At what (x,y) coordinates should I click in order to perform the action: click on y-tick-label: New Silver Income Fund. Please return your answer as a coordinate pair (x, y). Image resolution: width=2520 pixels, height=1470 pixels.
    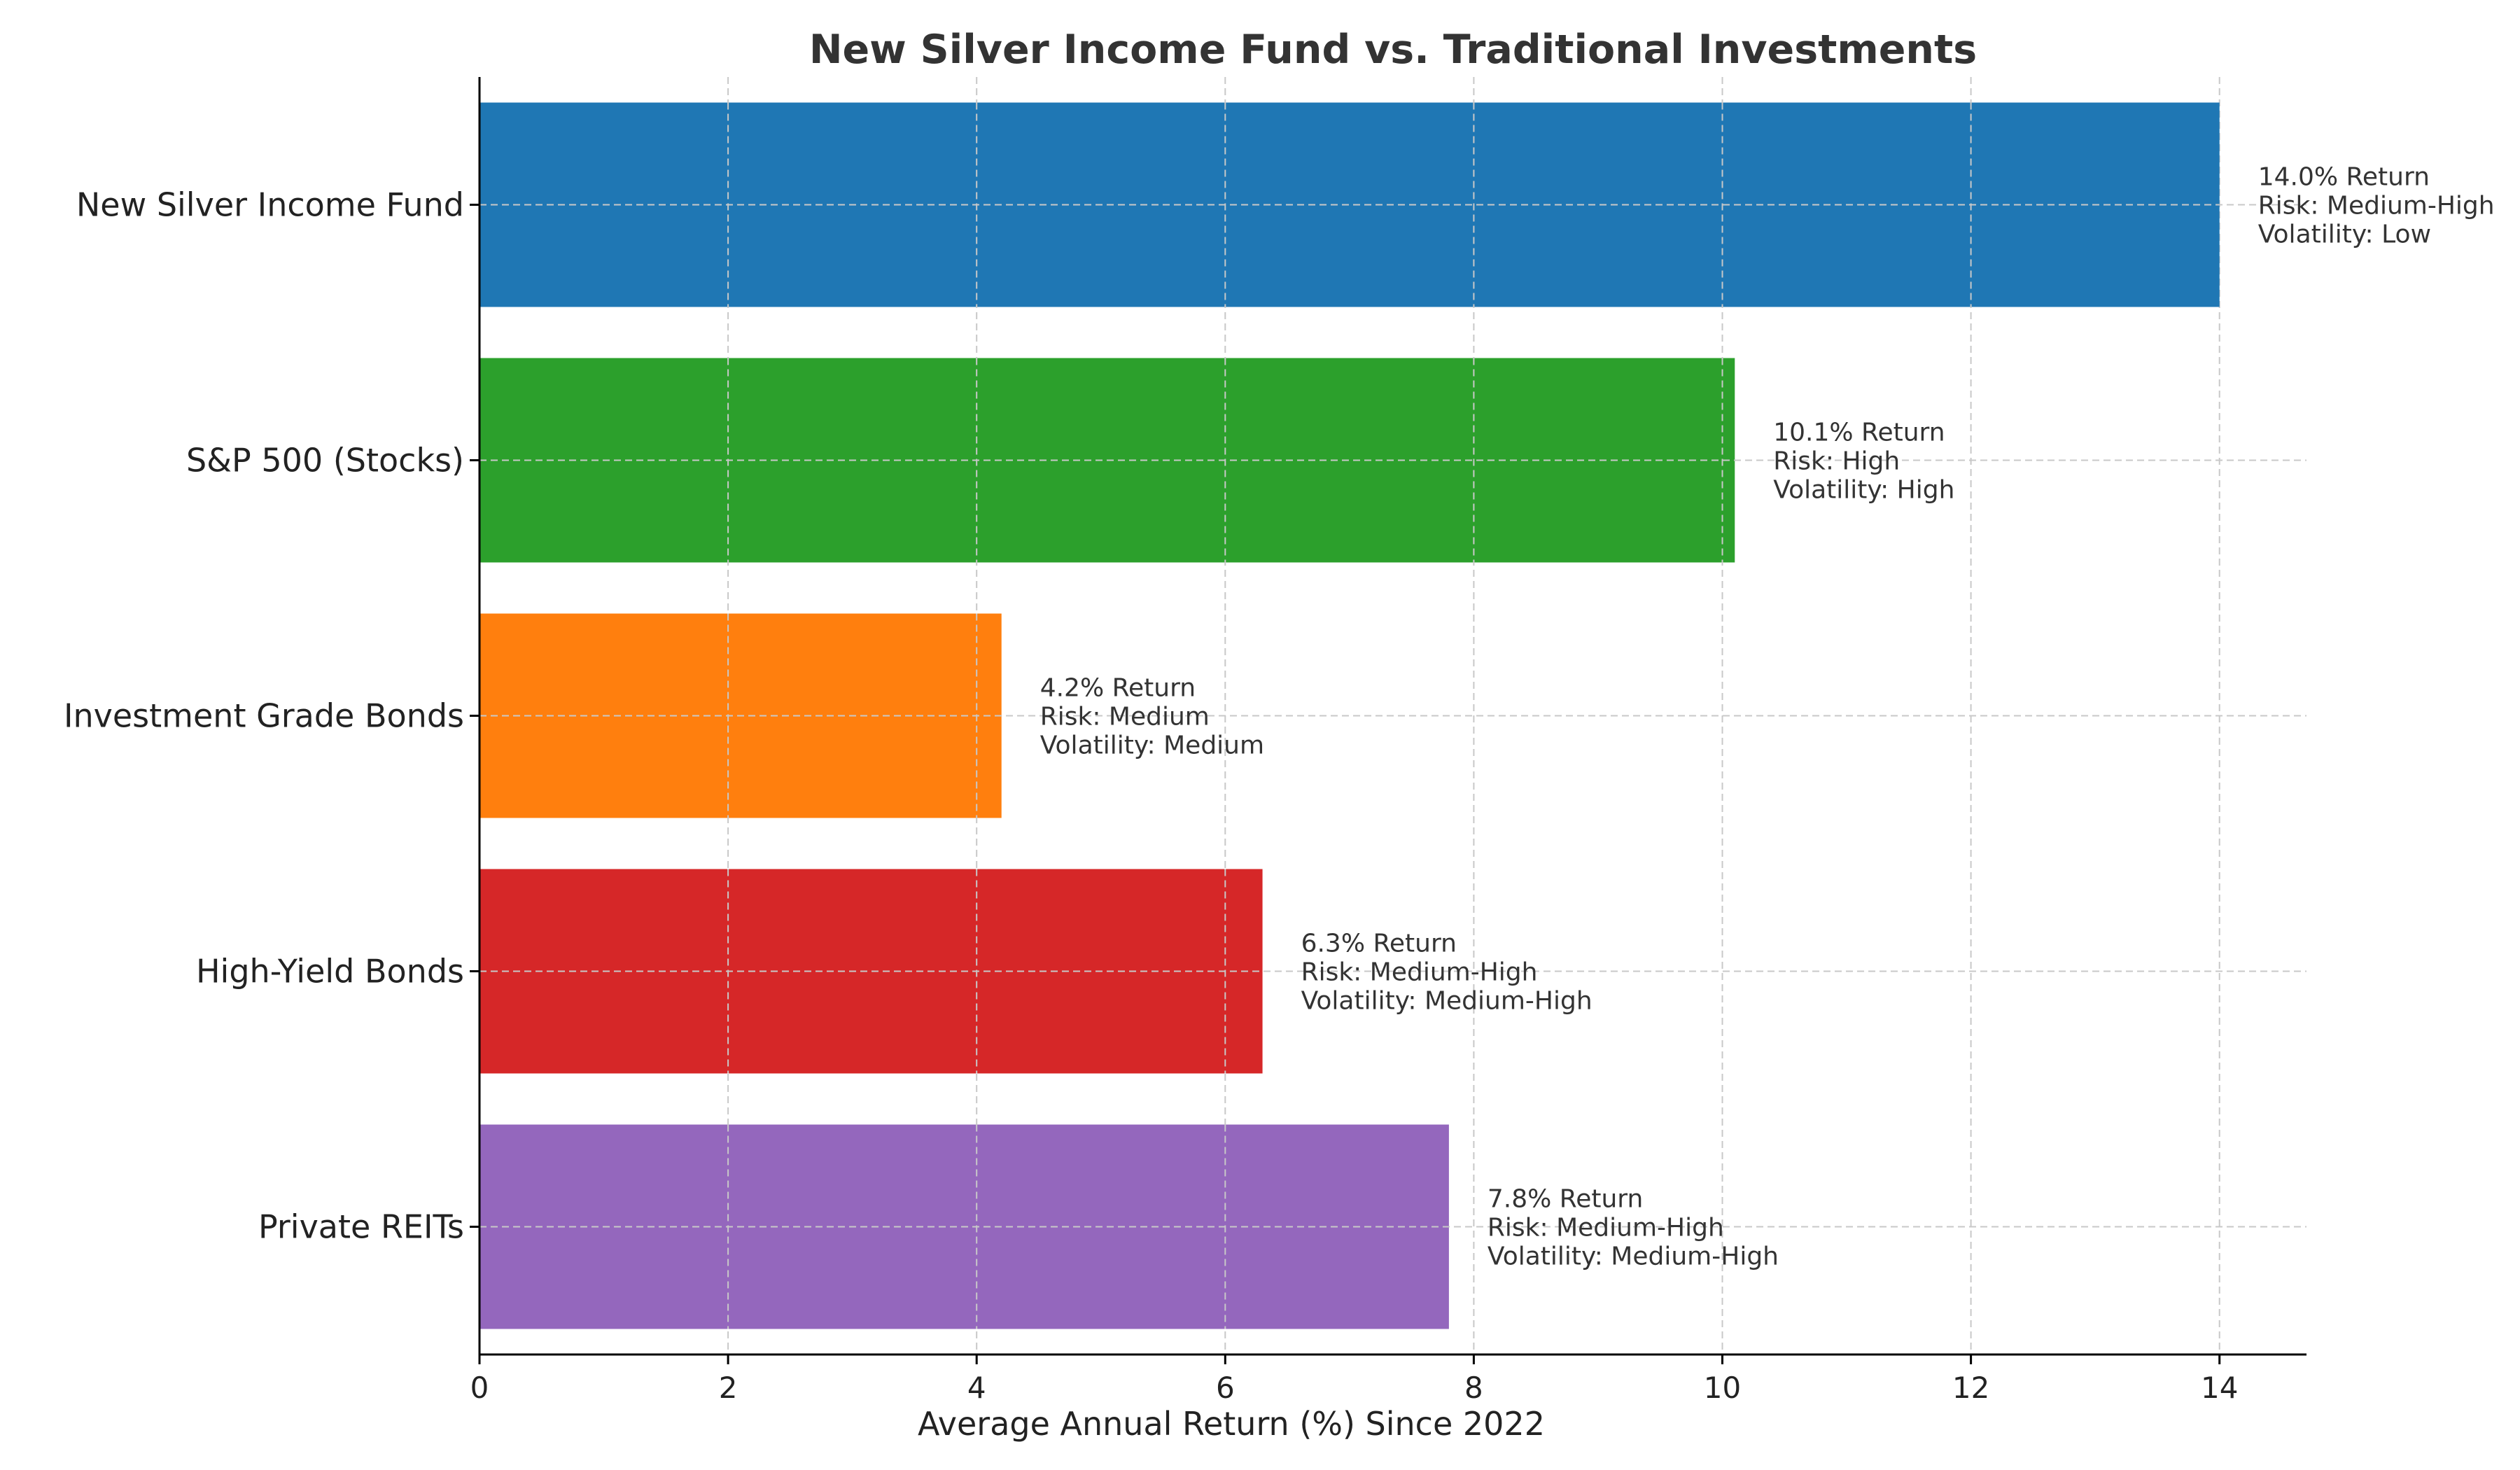
    Looking at the image, I should click on (270, 205).